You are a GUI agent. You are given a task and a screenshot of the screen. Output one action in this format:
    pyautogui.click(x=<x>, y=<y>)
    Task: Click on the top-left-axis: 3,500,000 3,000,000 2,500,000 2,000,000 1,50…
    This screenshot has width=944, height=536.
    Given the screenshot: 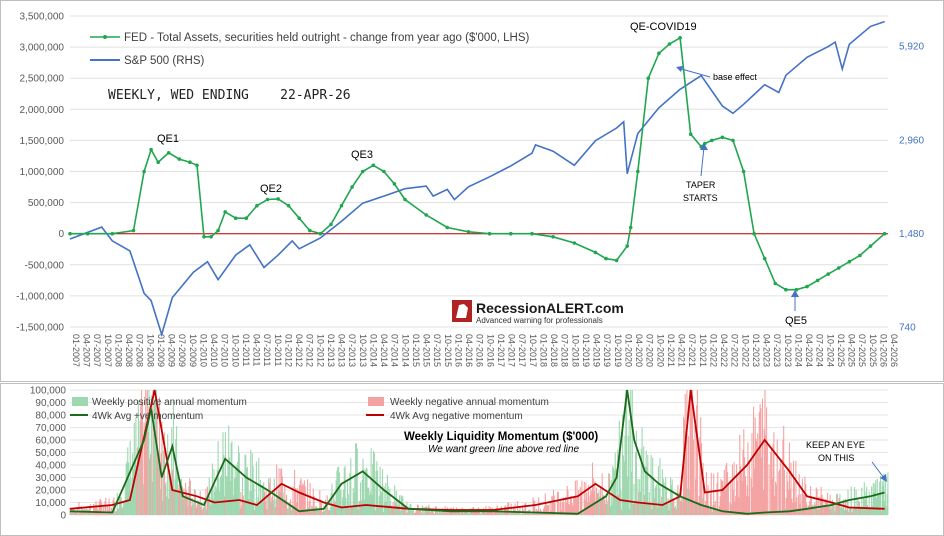 What is the action you would take?
    pyautogui.click(x=40, y=173)
    